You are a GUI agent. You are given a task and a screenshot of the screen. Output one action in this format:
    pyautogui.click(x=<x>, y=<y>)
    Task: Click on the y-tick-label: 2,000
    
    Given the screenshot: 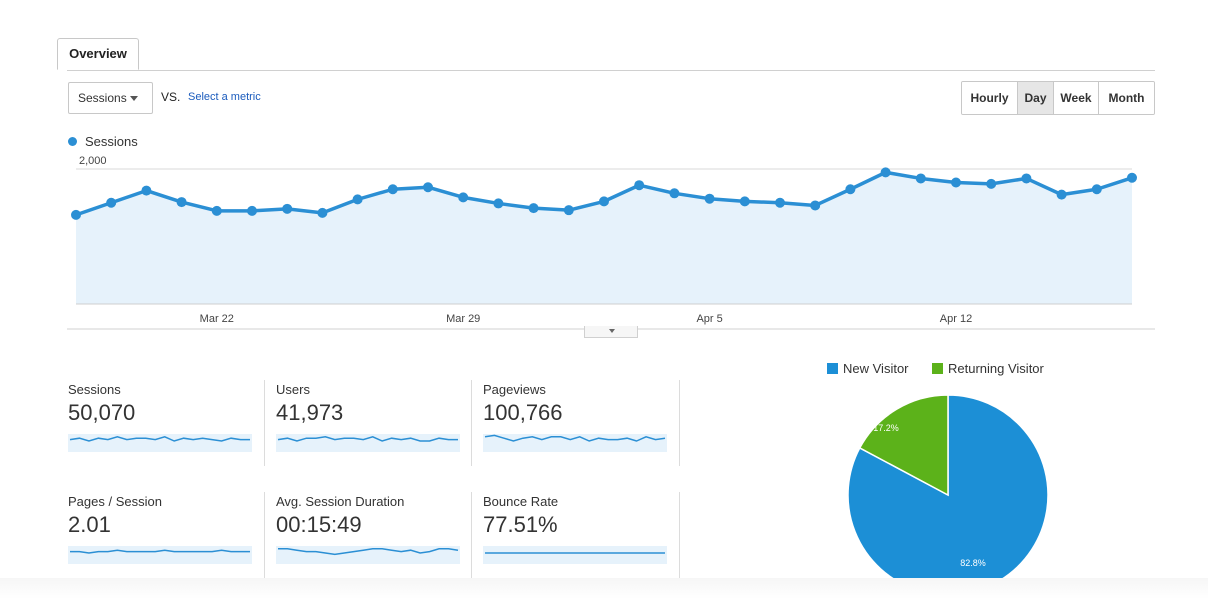 What is the action you would take?
    pyautogui.click(x=93, y=161)
    